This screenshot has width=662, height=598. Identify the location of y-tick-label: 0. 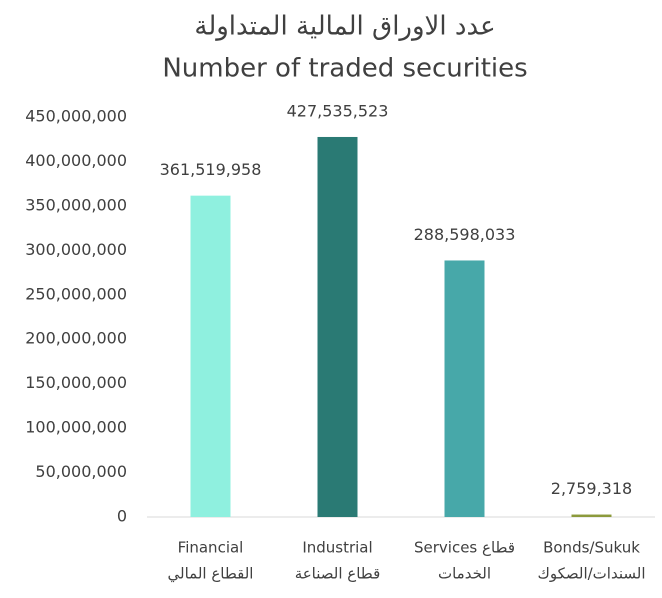
(122, 516).